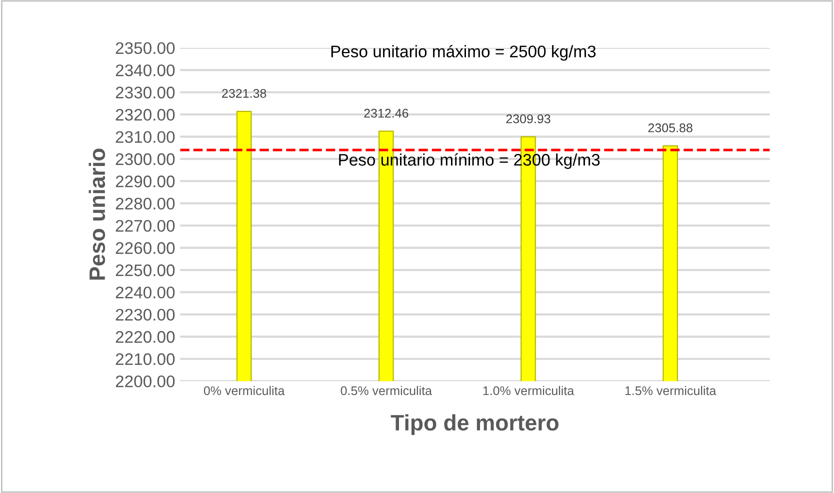  What do you see at coordinates (145, 182) in the screenshot?
I see `y-tick-label: 2290.00` at bounding box center [145, 182].